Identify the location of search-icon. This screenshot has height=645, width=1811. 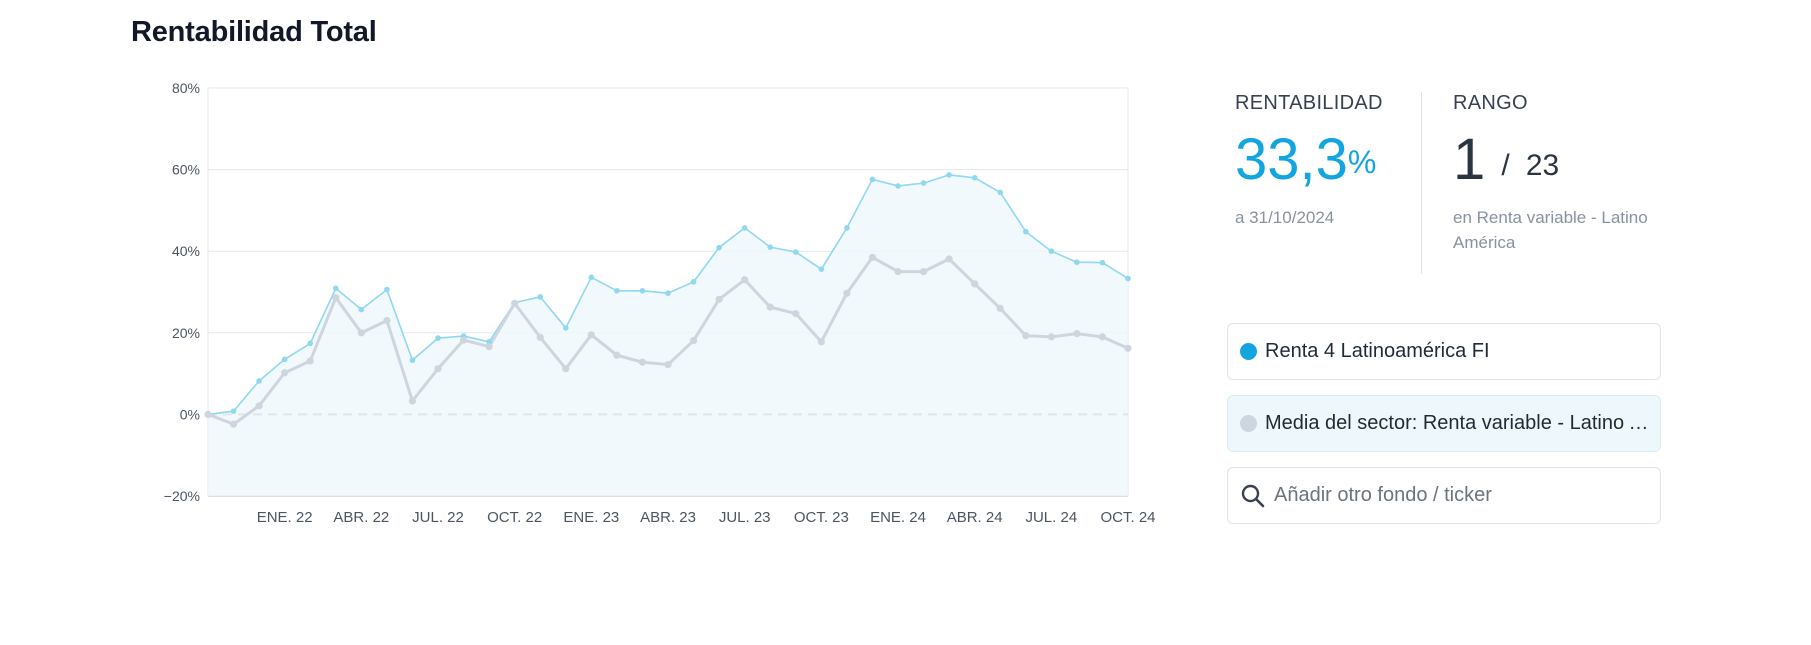
(1253, 495).